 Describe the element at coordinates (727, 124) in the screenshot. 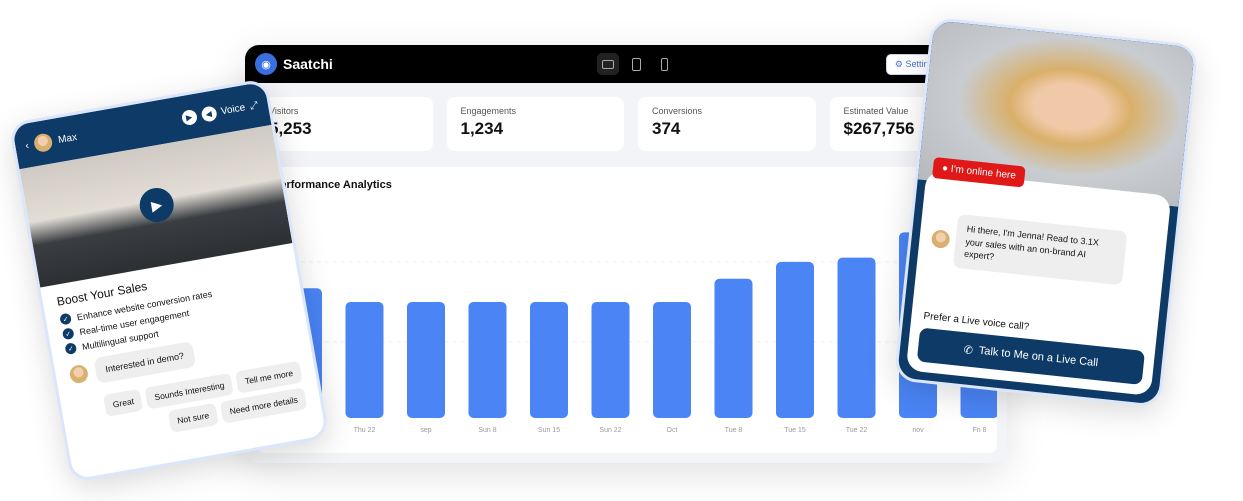

I see `stat-conversions: Conversions 374` at that location.